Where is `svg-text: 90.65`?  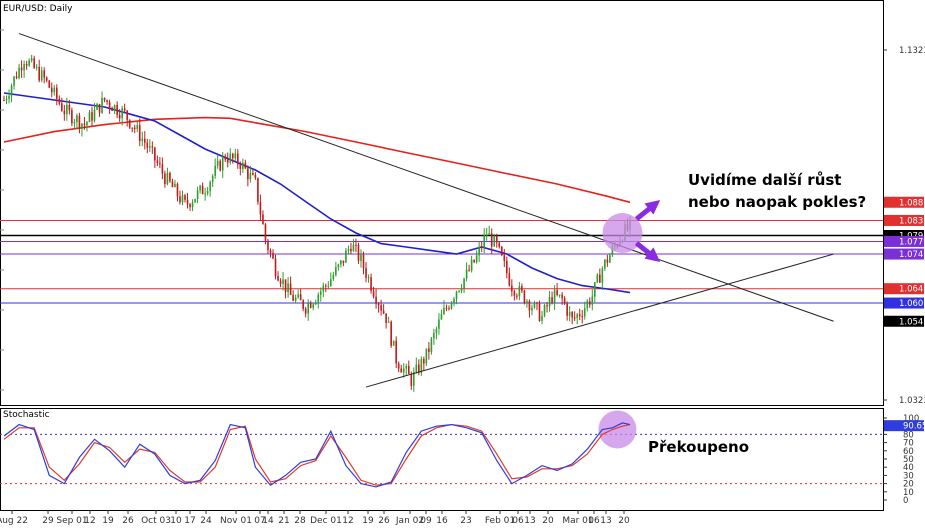
svg-text: 90.65 is located at coordinates (914, 427).